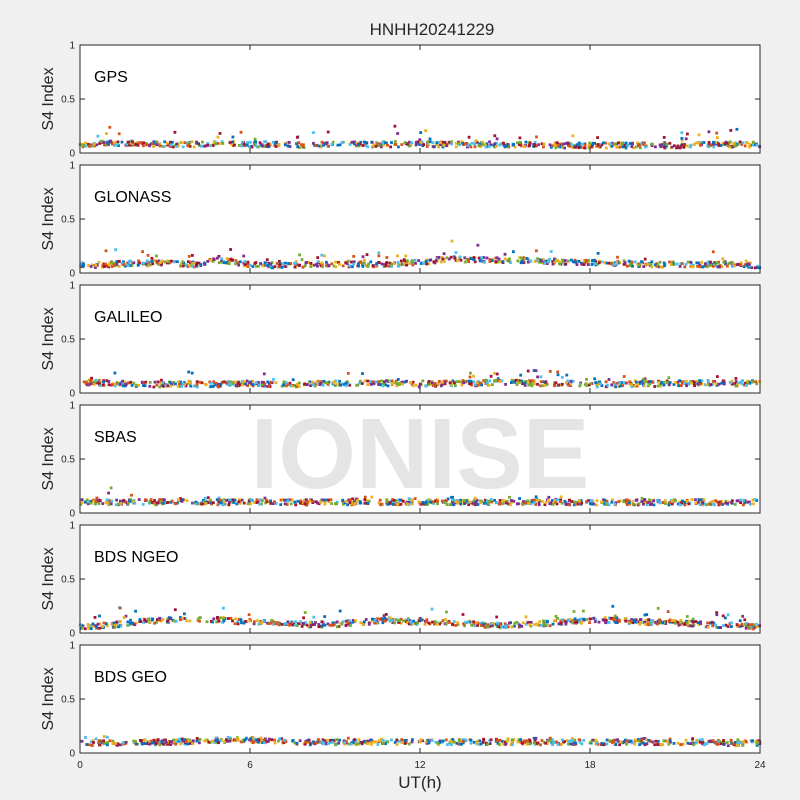  I want to click on y-tick-label: 0, so click(72, 154).